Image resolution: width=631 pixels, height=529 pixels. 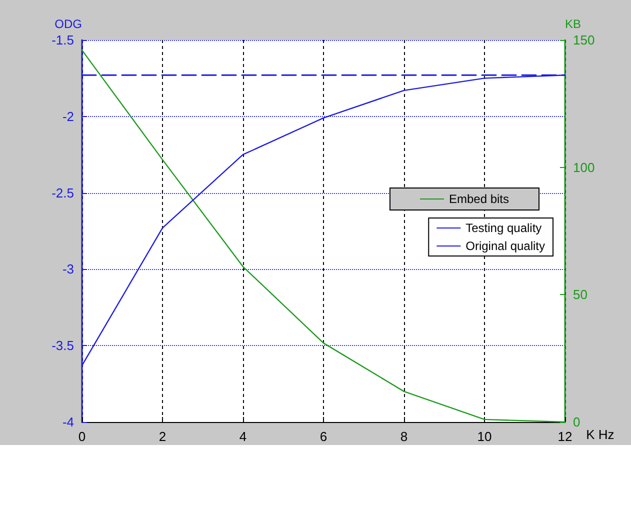 What do you see at coordinates (68, 422) in the screenshot?
I see `y-tick-label: -4` at bounding box center [68, 422].